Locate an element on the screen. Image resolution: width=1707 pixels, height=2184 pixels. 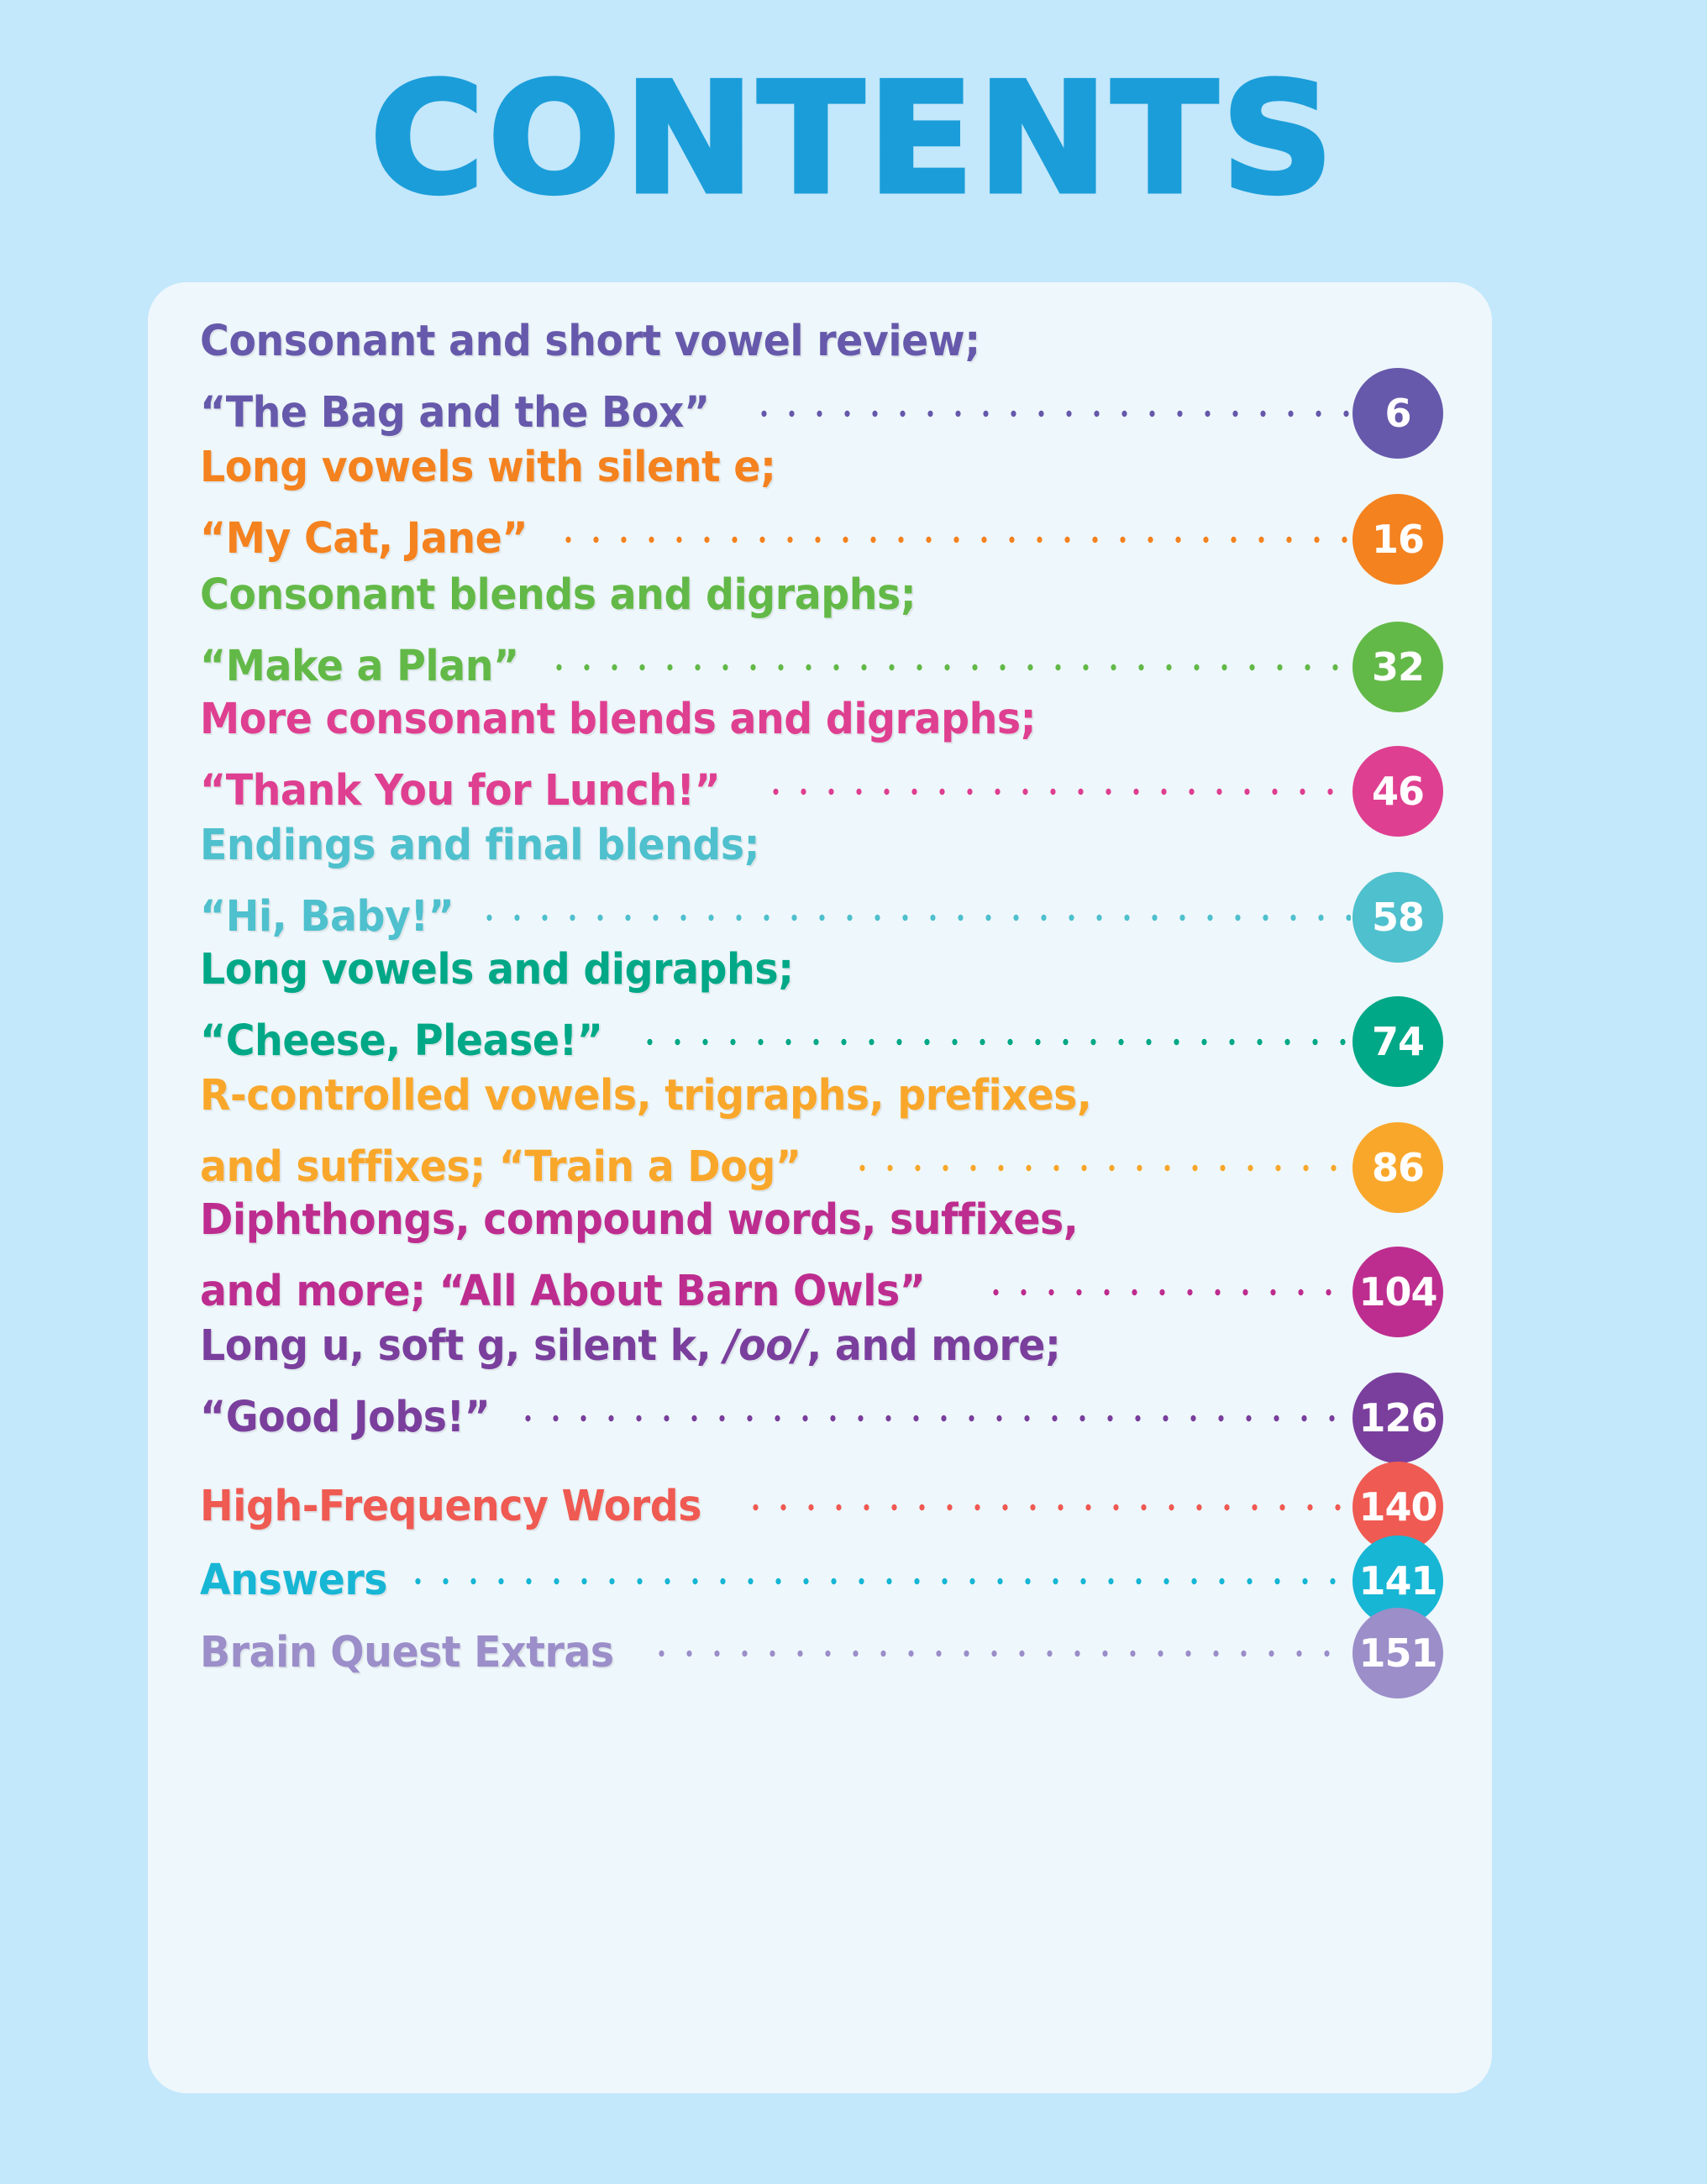
toc-entry-line2: Answers is located at coordinates (294, 1580).